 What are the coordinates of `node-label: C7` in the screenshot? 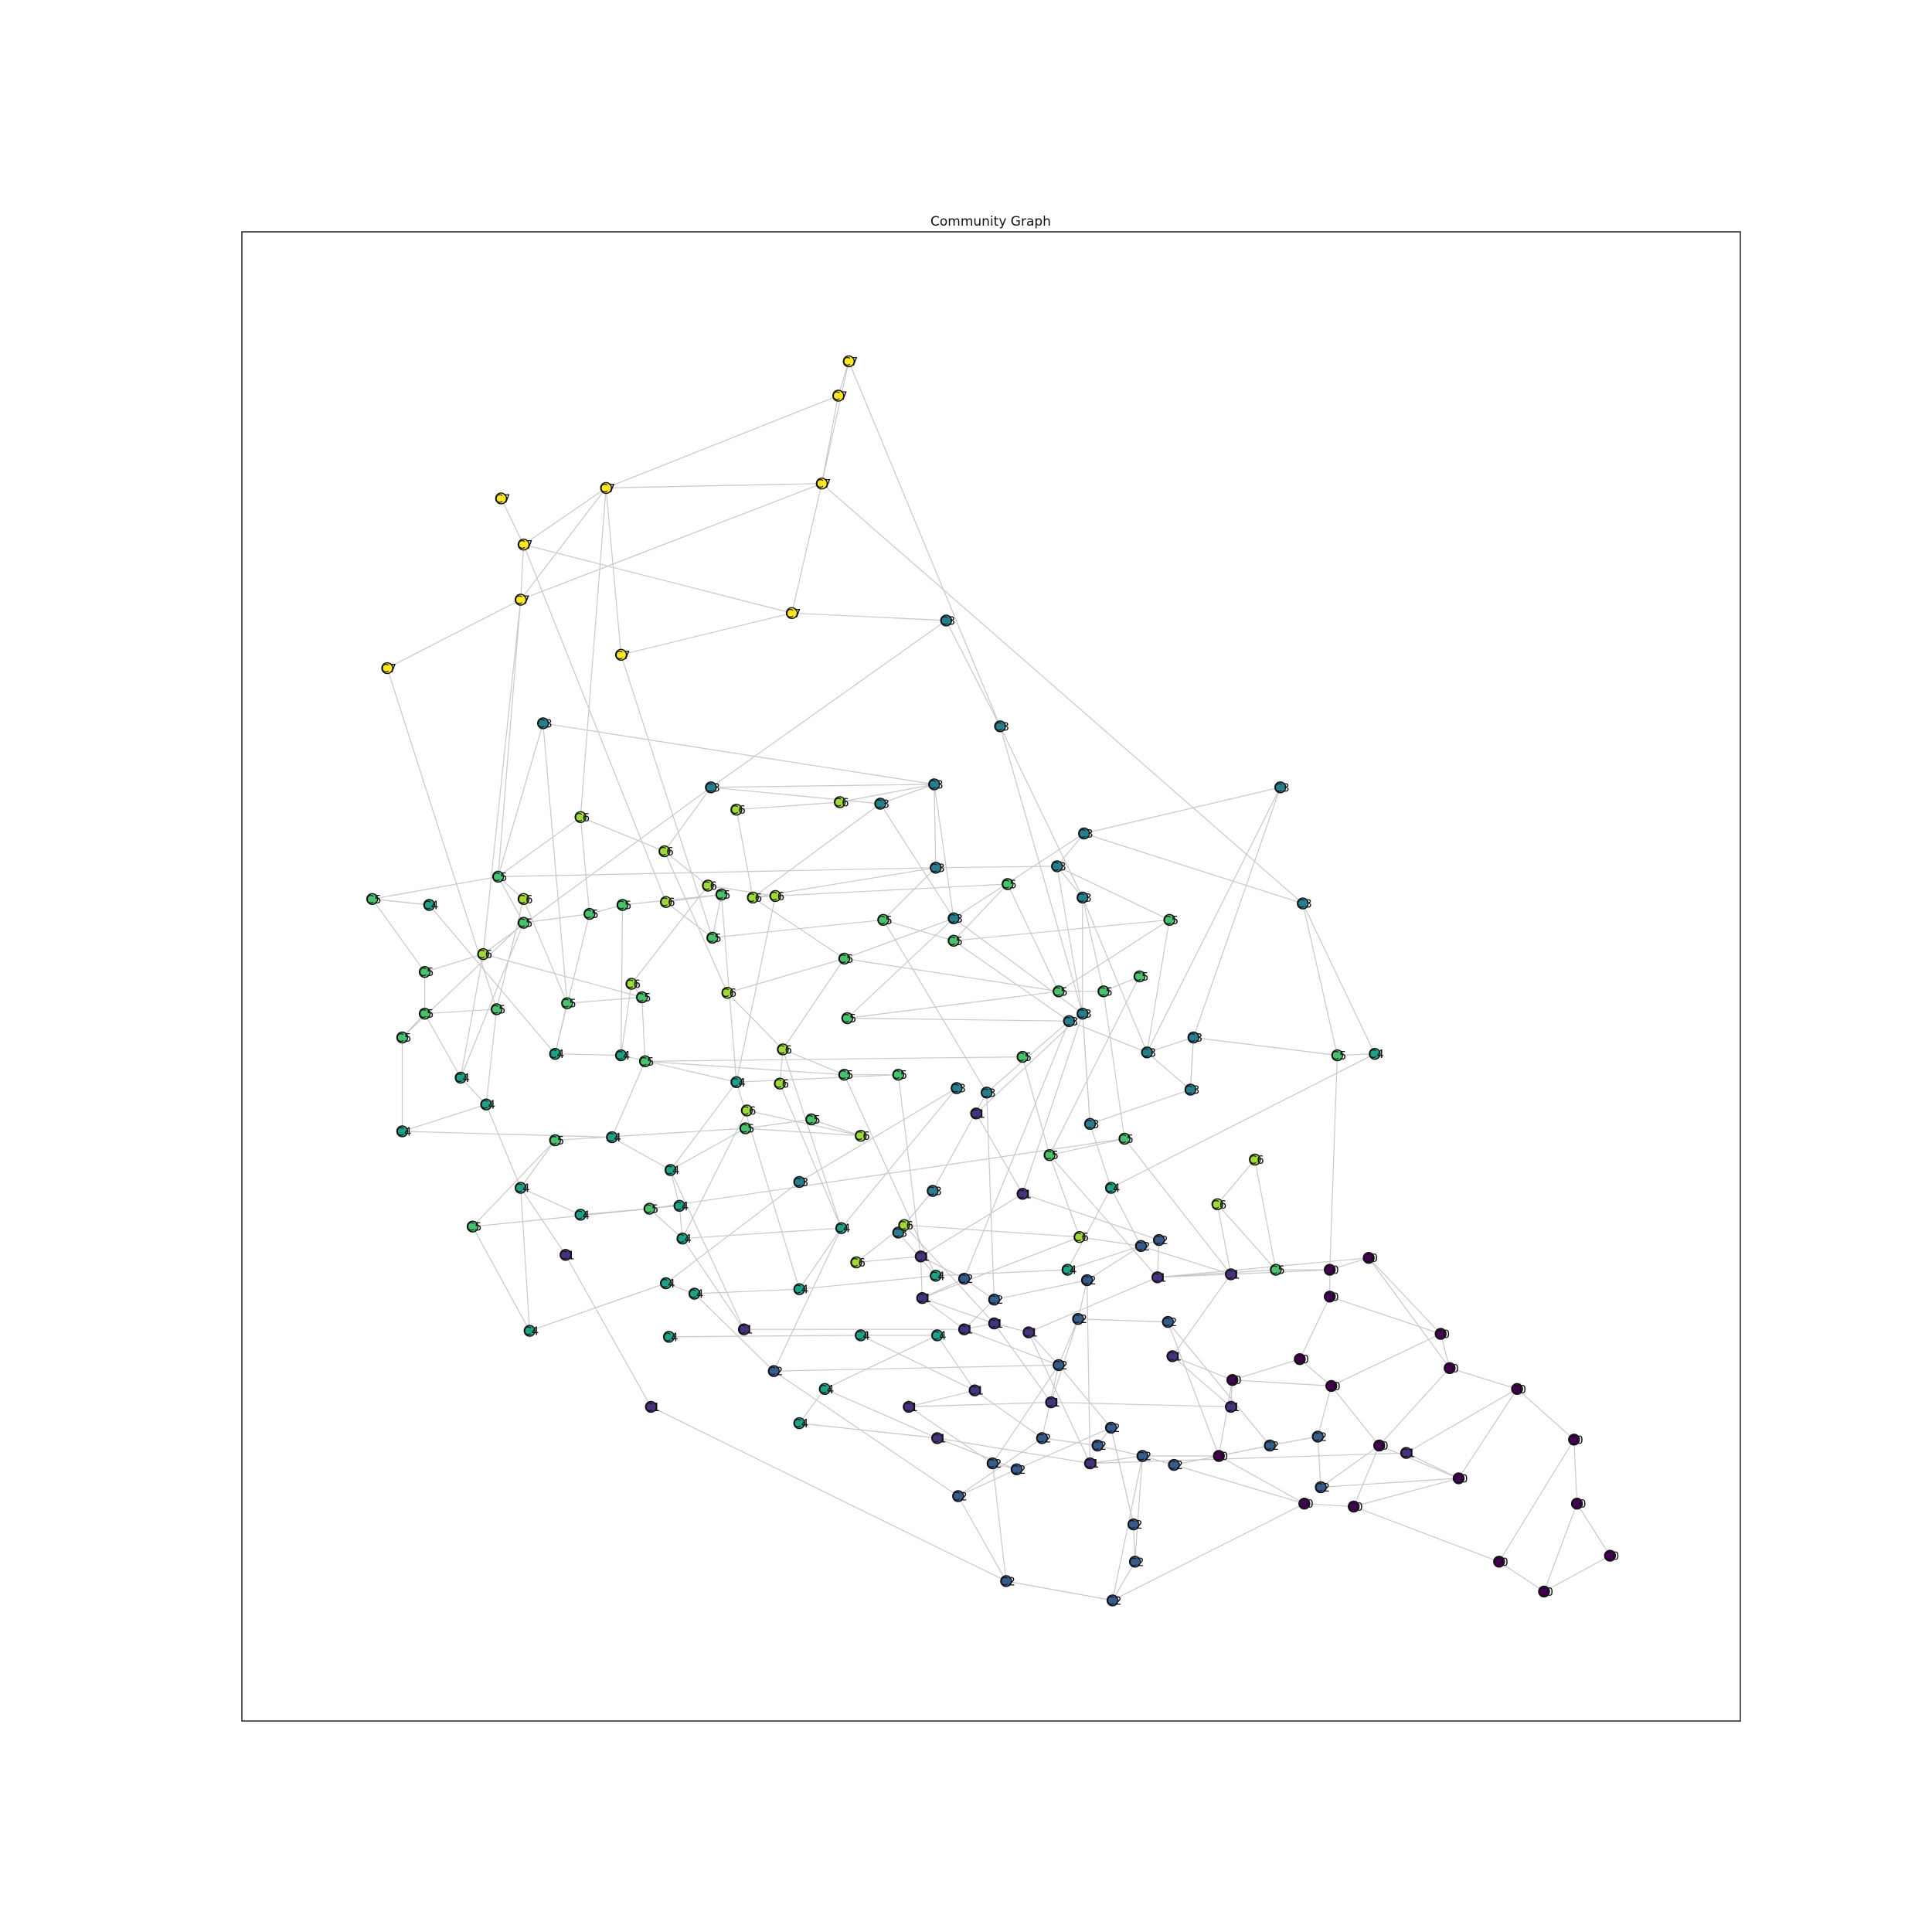 It's located at (607, 488).